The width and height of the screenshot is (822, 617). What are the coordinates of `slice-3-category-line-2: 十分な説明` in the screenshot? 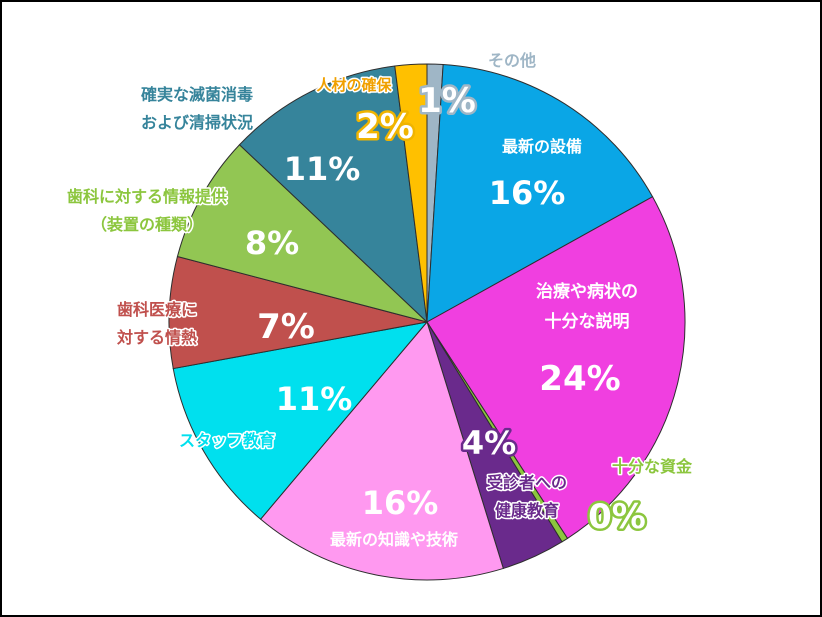 It's located at (587, 321).